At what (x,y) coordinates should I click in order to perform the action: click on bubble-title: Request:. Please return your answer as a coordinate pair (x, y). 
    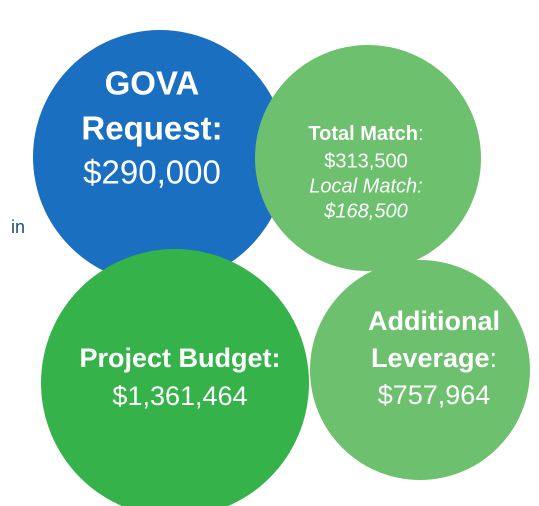
    Looking at the image, I should click on (151, 128).